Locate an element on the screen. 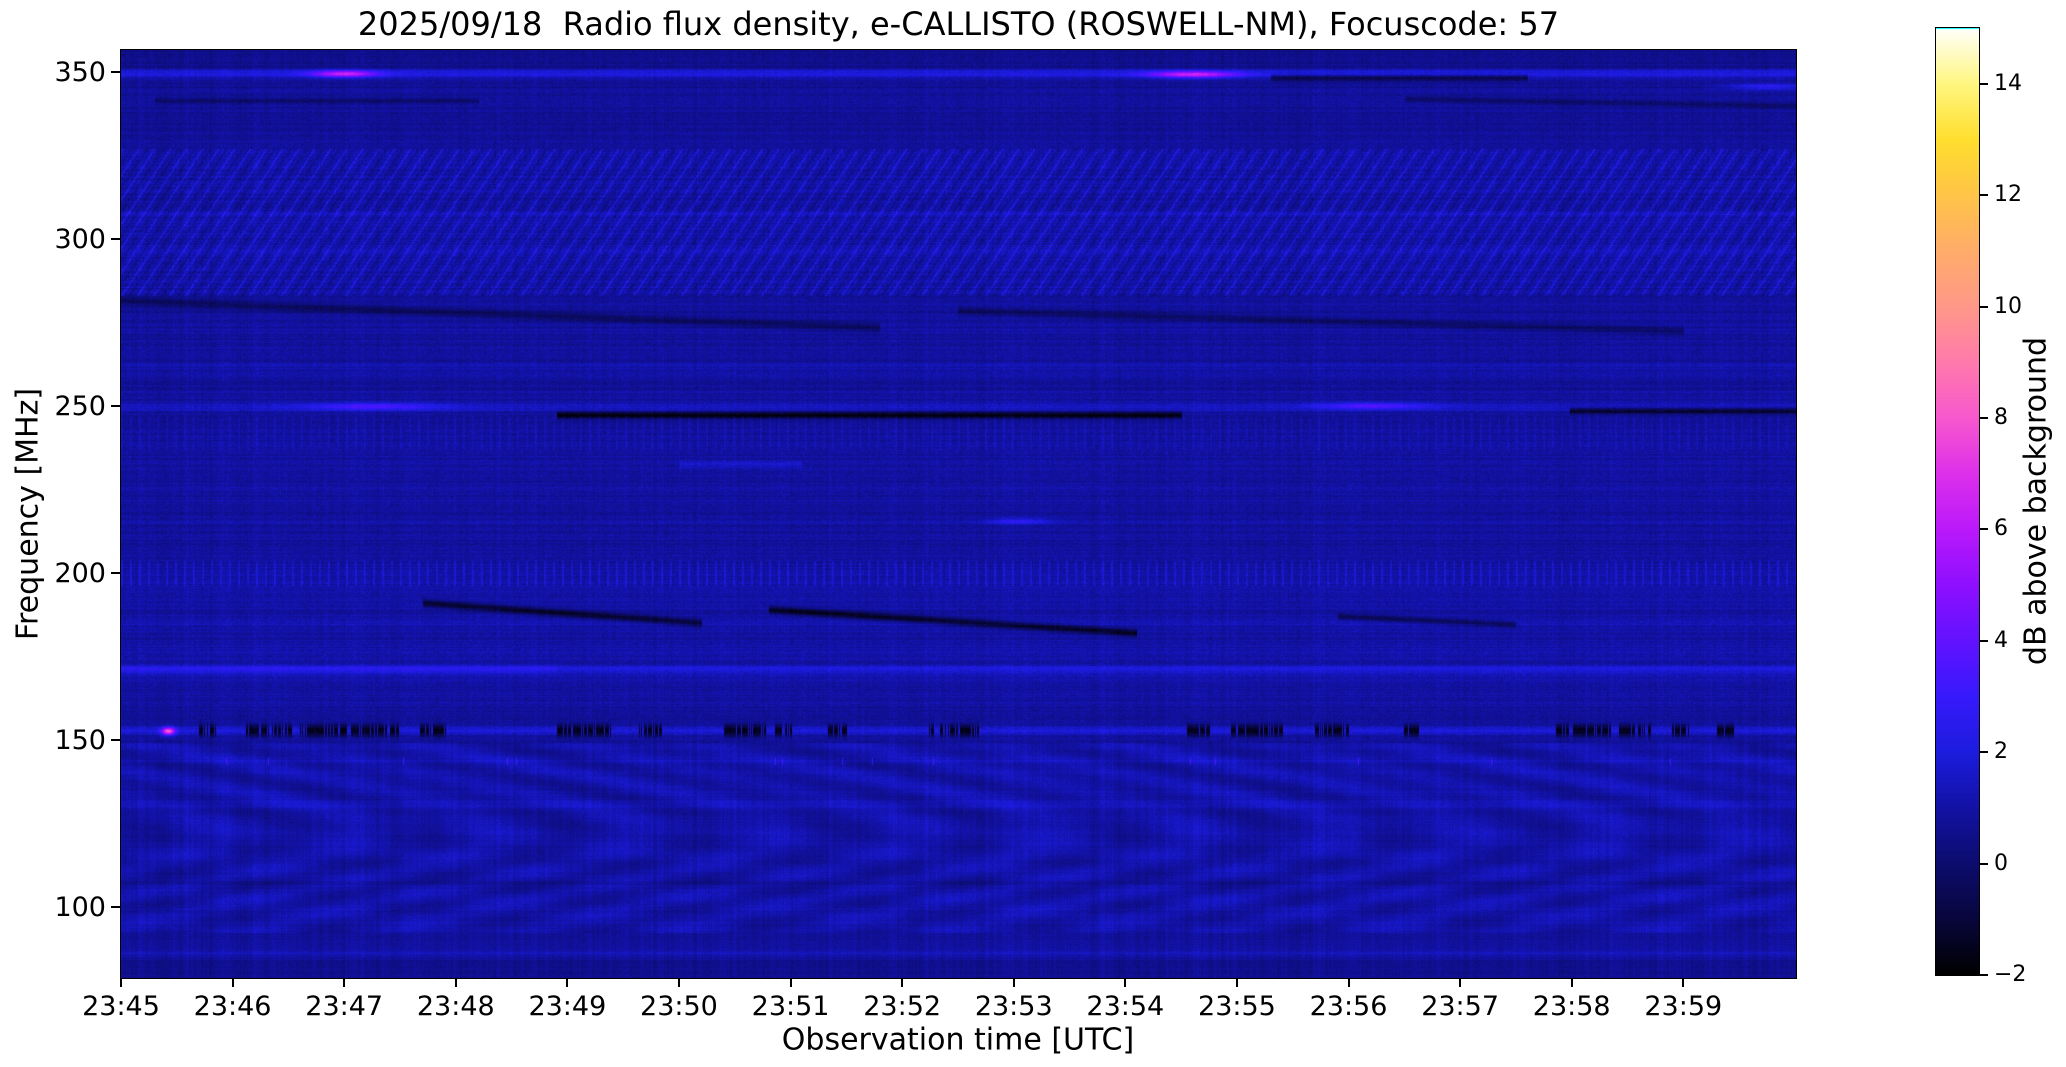 The height and width of the screenshot is (1067, 2066). x-tick-label: 23:56 is located at coordinates (1348, 1006).